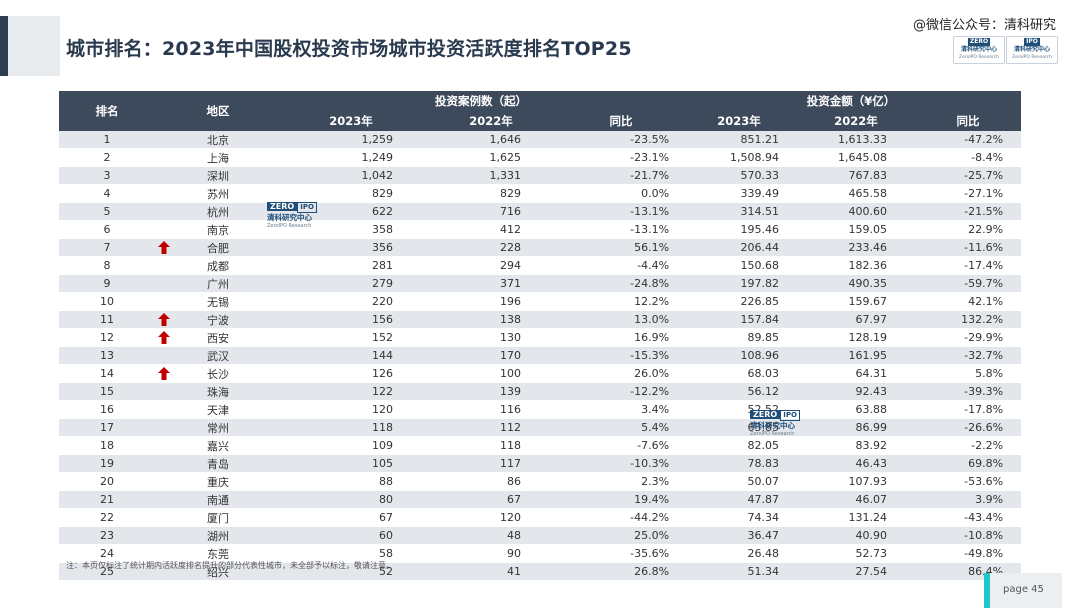 Image resolution: width=1080 pixels, height=608 pixels. I want to click on rank-cell: 16, so click(107, 409).